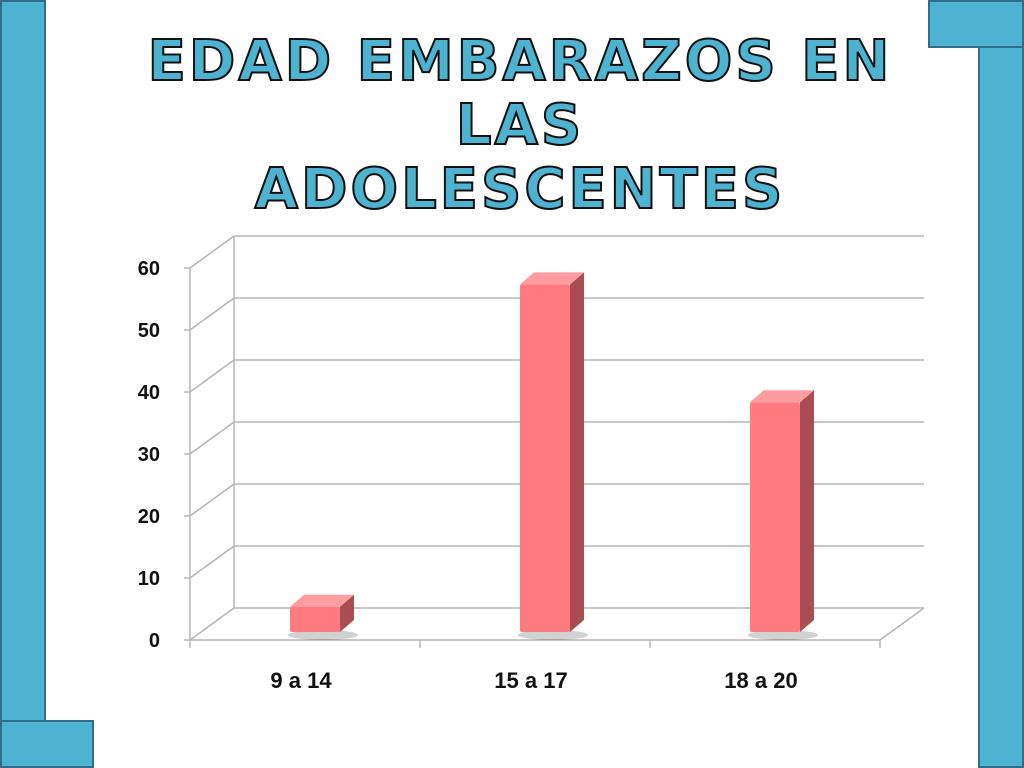 The height and width of the screenshot is (768, 1024). Describe the element at coordinates (520, 190) in the screenshot. I see `title-line-2: adolescentes` at that location.